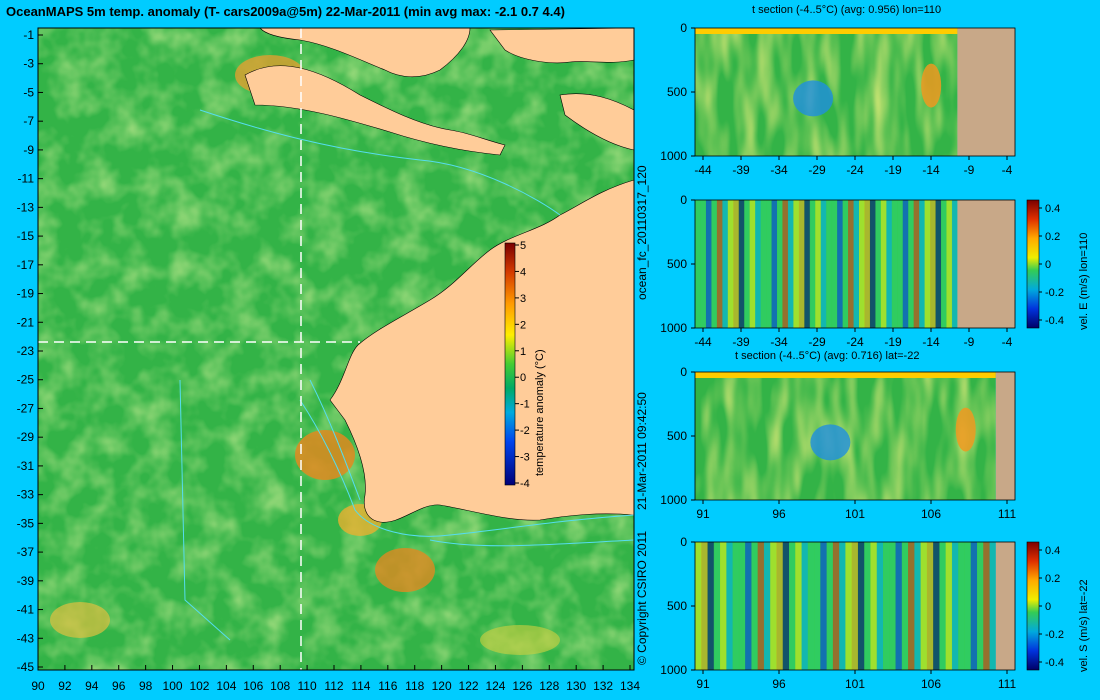 This screenshot has width=1100, height=700. I want to click on lon-tick-label: 90, so click(38, 686).